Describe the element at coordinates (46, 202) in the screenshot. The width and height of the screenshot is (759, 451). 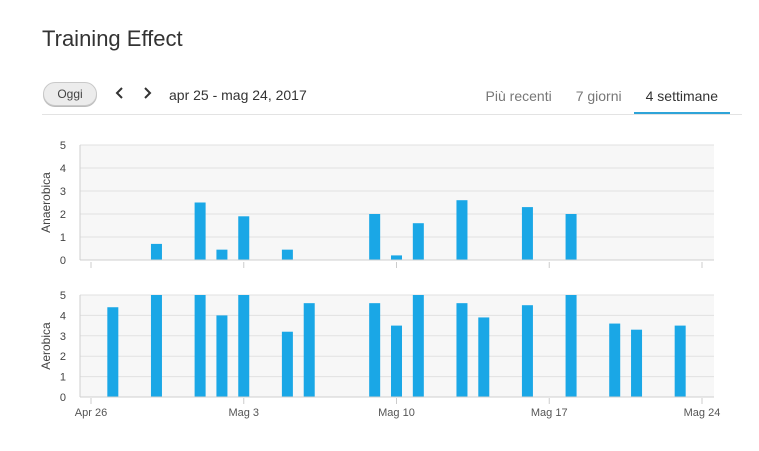
I see `y-axis-label: Anaerobica` at that location.